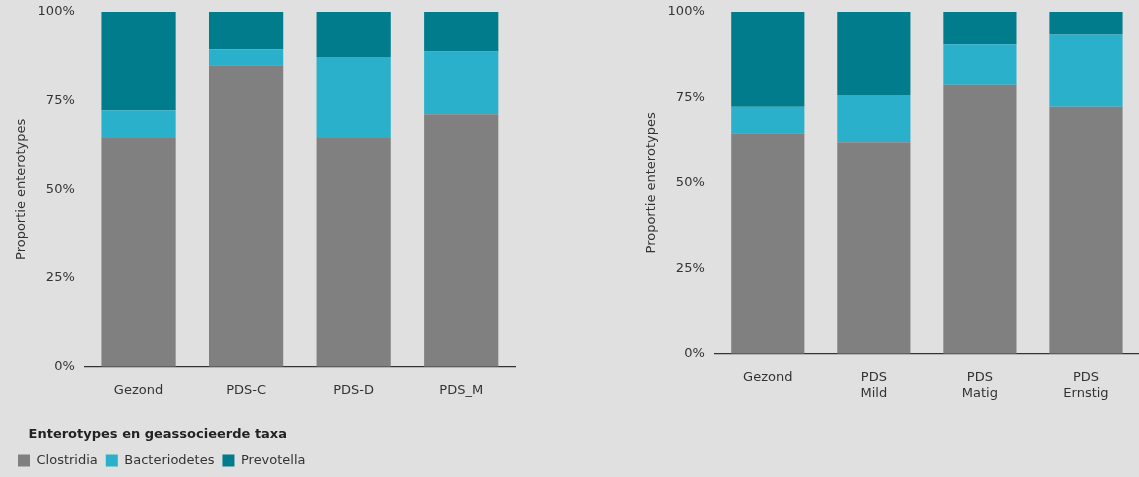 This screenshot has width=1139, height=477. What do you see at coordinates (67, 459) in the screenshot?
I see `legend-label: Clostridia` at bounding box center [67, 459].